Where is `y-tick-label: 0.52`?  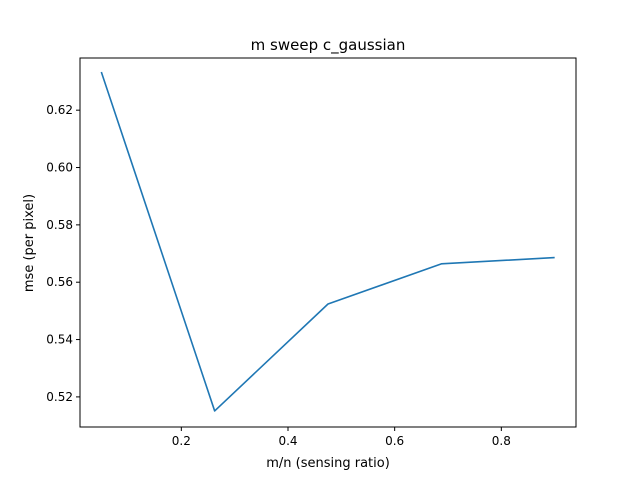
y-tick-label: 0.52 is located at coordinates (59, 397).